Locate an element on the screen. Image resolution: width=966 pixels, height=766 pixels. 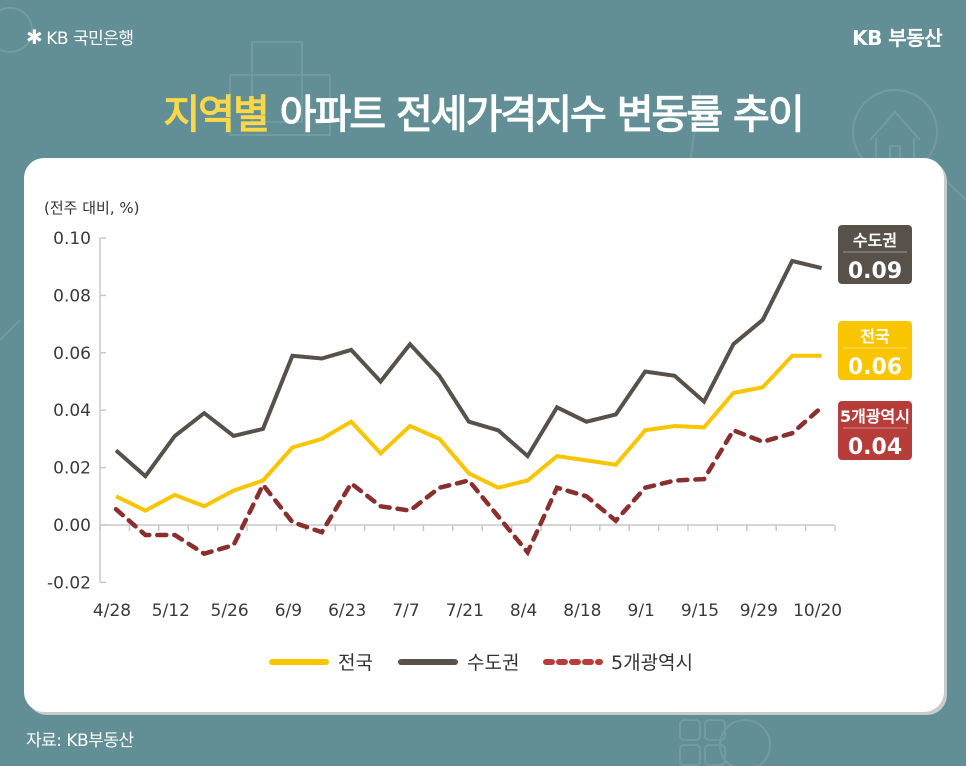
title-rest: 아파트 전세가격지수 변동률 추이 is located at coordinates (536, 115).